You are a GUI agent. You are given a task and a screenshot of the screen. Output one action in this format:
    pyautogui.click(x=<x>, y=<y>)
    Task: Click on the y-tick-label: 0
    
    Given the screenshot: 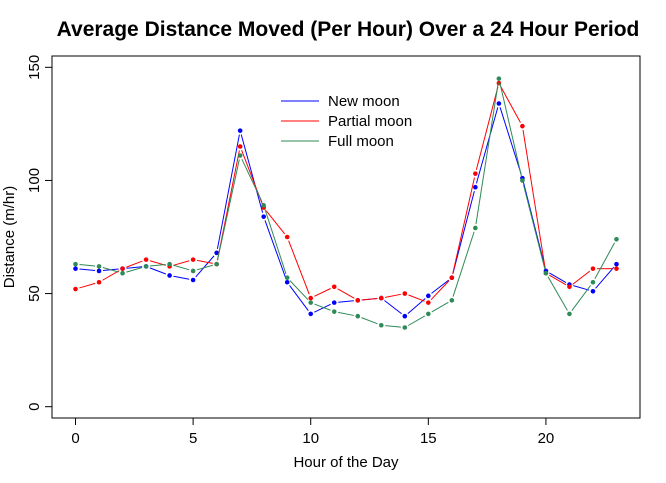 What is the action you would take?
    pyautogui.click(x=34, y=407)
    